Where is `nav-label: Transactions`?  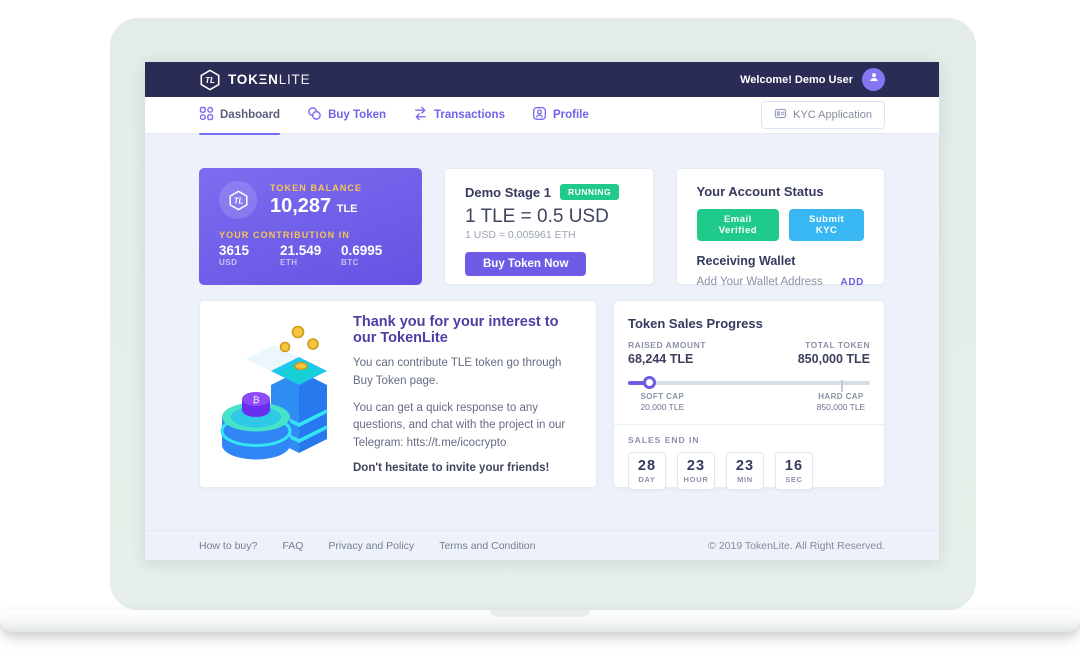 nav-label: Transactions is located at coordinates (469, 115).